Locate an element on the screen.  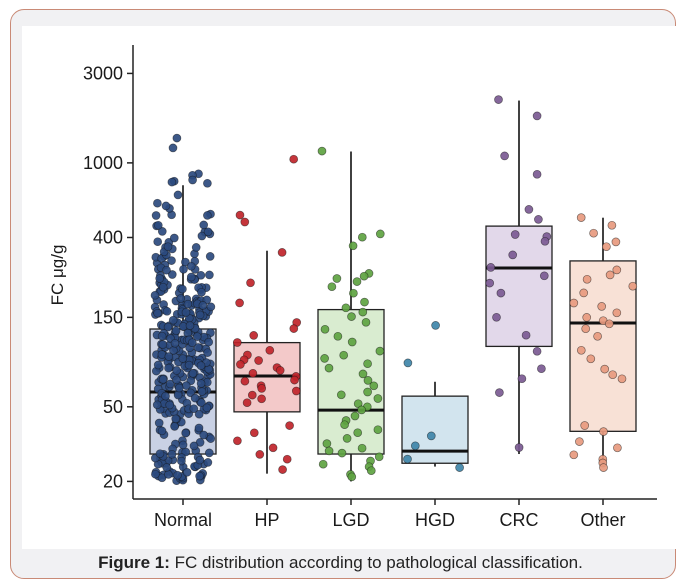
y-tick-label: 1000 is located at coordinates (103, 163).